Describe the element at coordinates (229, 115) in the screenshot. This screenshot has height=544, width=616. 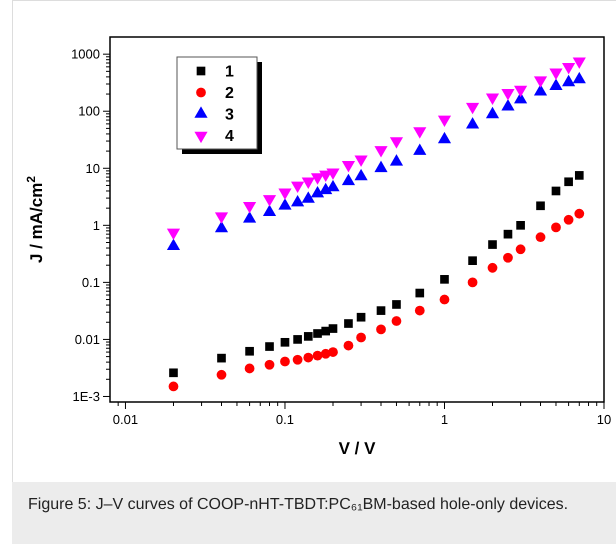
I see `legend-label: 3` at that location.